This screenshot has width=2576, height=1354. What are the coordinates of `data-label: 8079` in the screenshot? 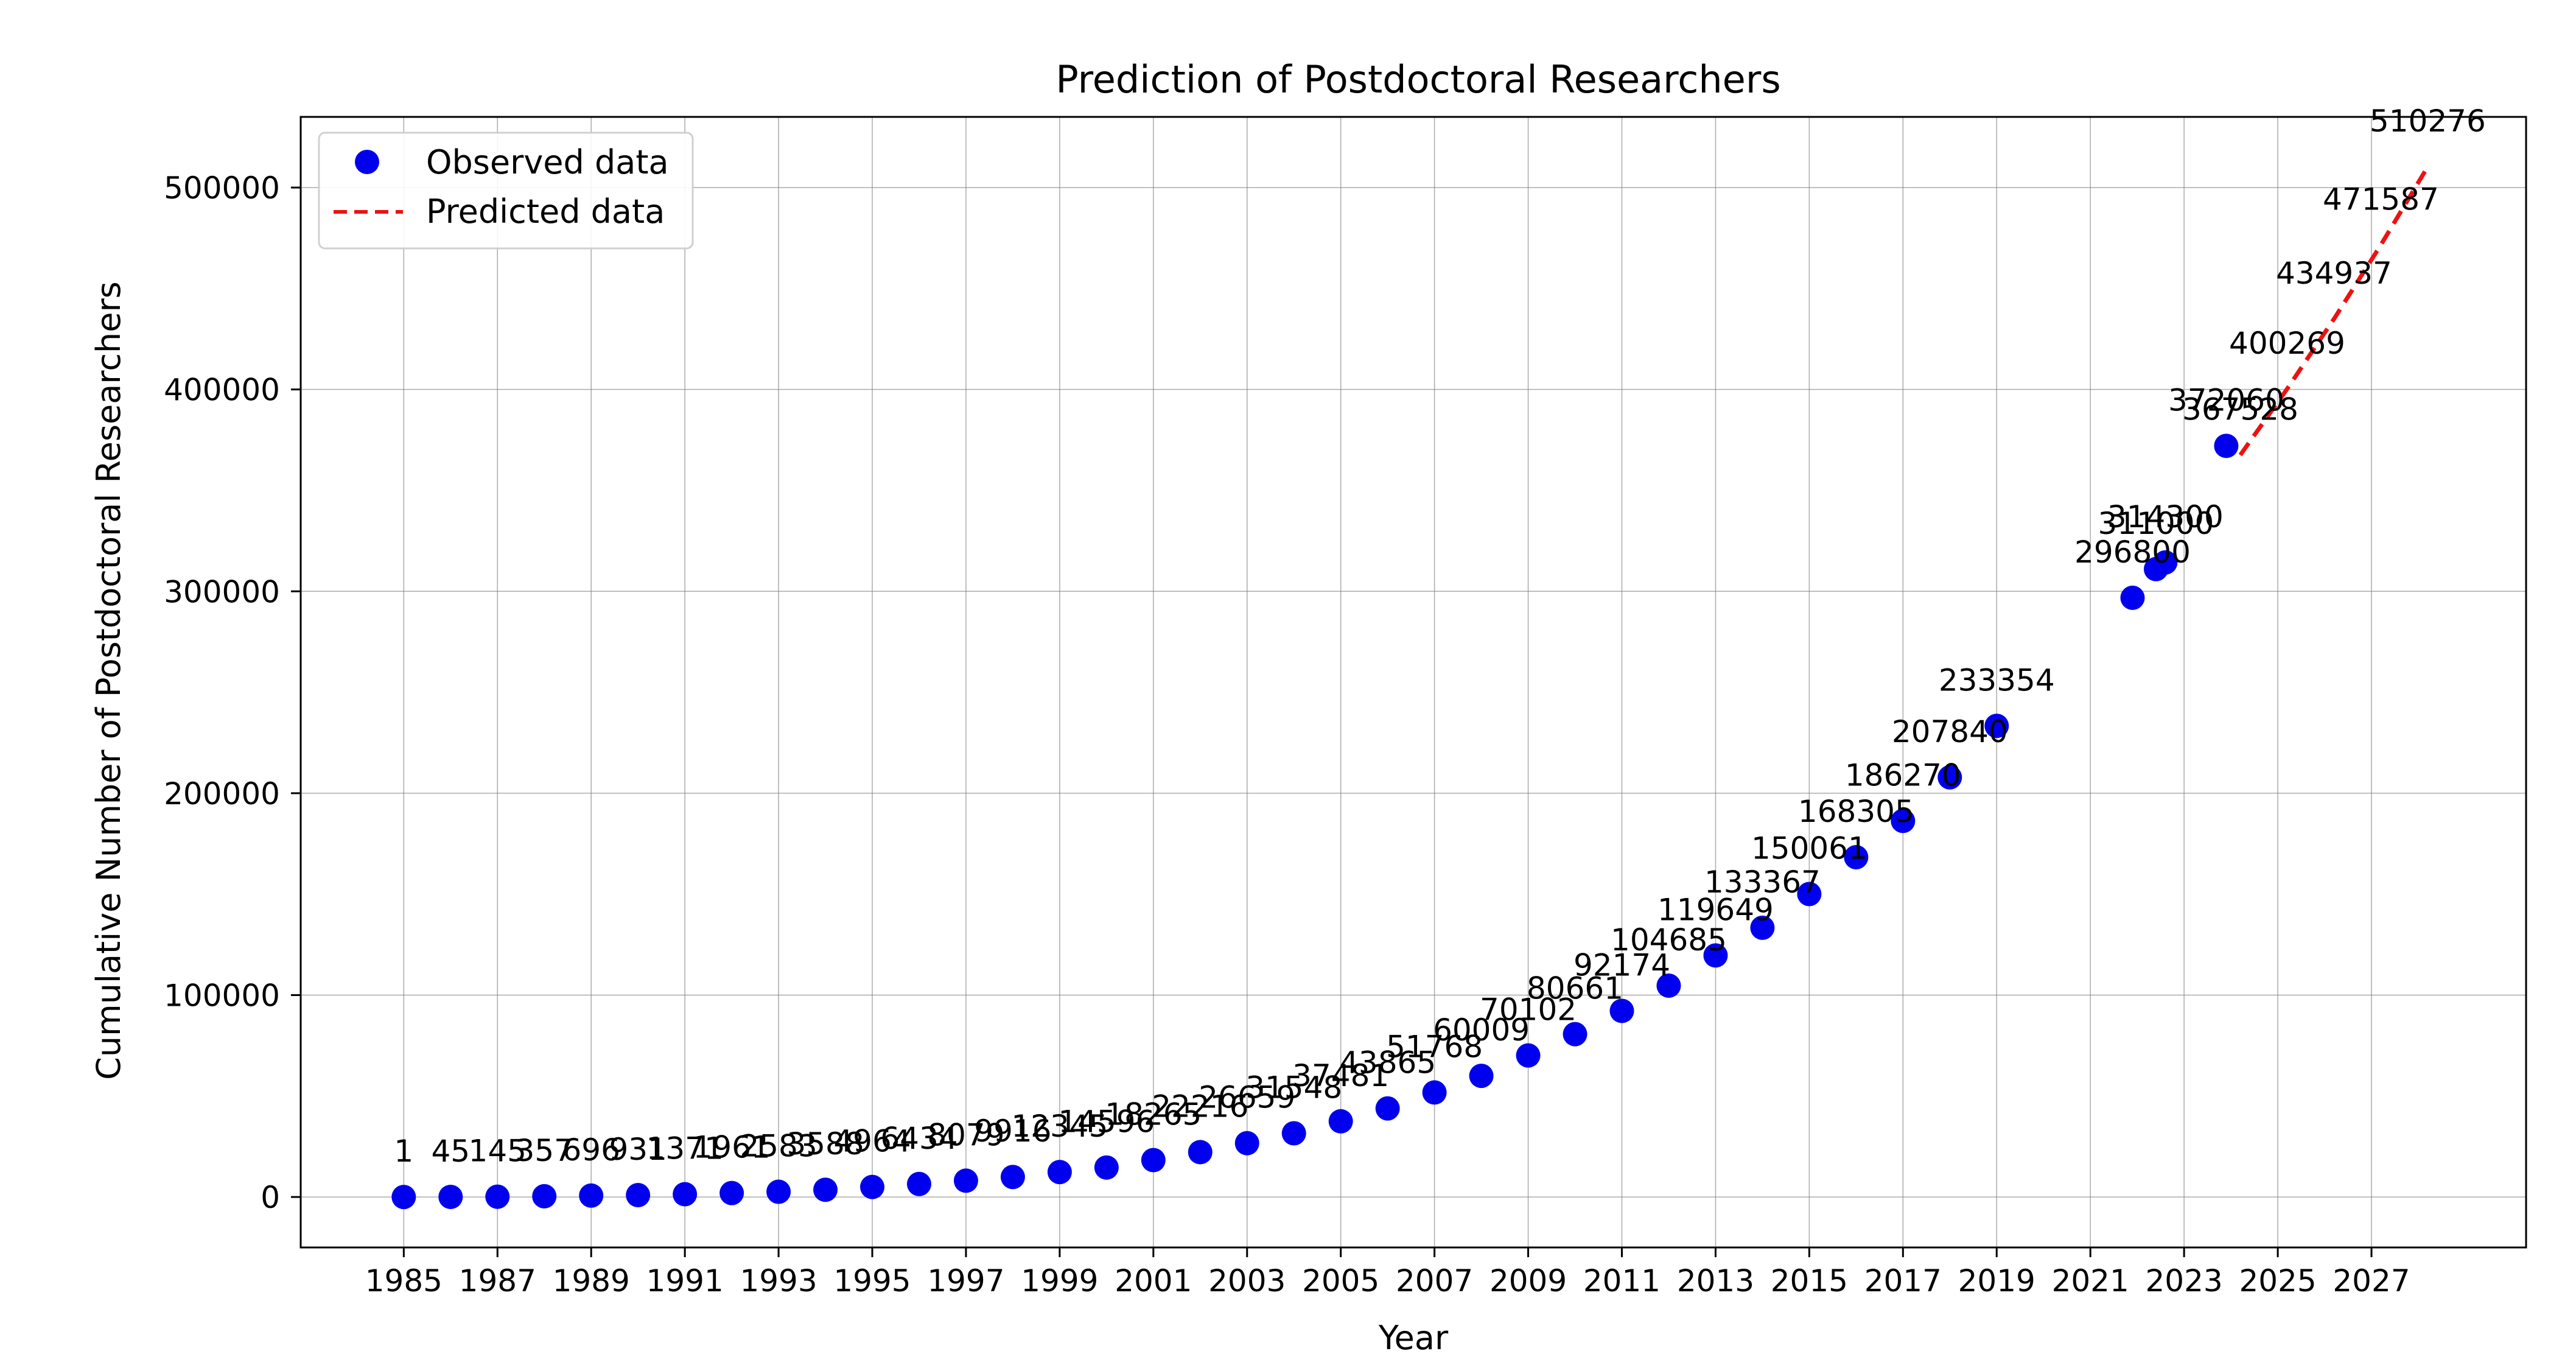 It's located at (965, 1134).